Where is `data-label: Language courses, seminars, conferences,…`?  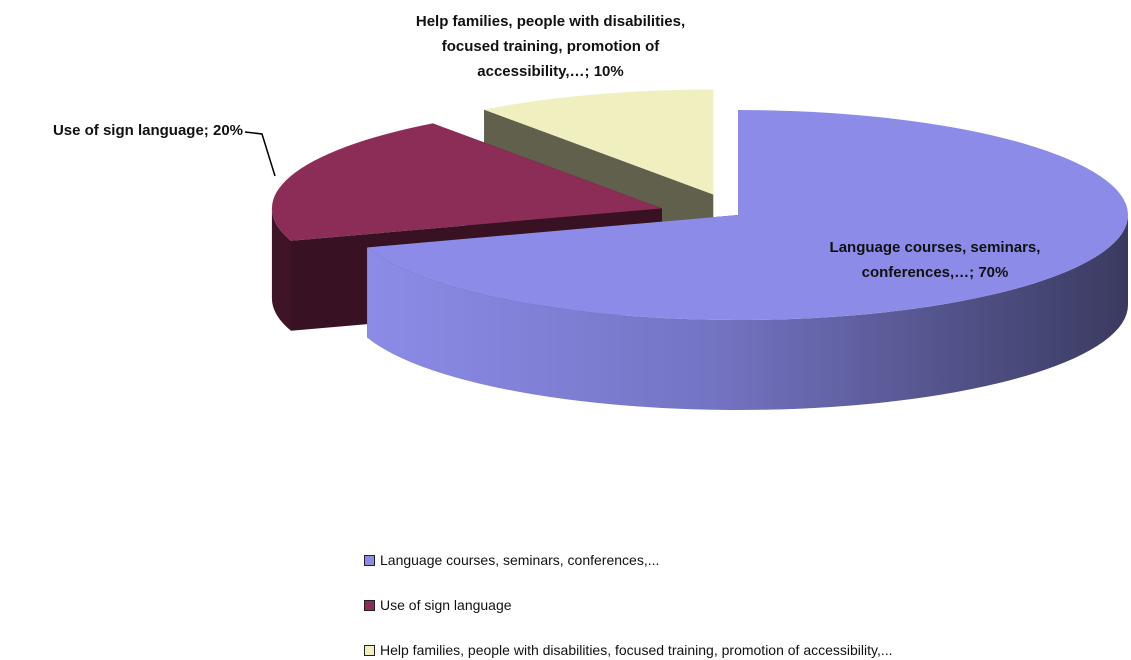
data-label: Language courses, seminars, conferences,… is located at coordinates (935, 260).